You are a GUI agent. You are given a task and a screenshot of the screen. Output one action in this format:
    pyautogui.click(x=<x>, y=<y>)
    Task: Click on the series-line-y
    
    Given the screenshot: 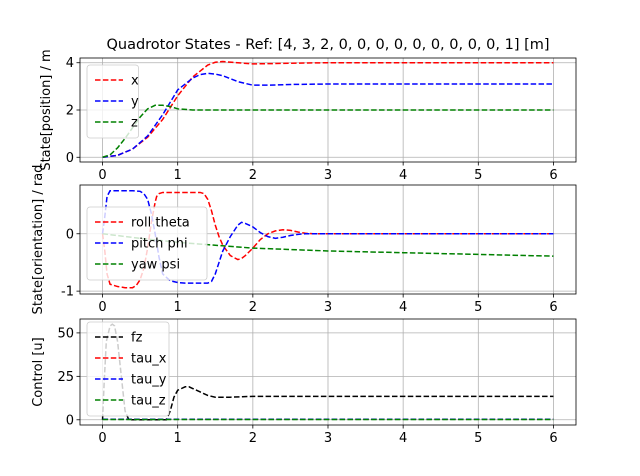 What is the action you would take?
    pyautogui.click(x=328, y=115)
    